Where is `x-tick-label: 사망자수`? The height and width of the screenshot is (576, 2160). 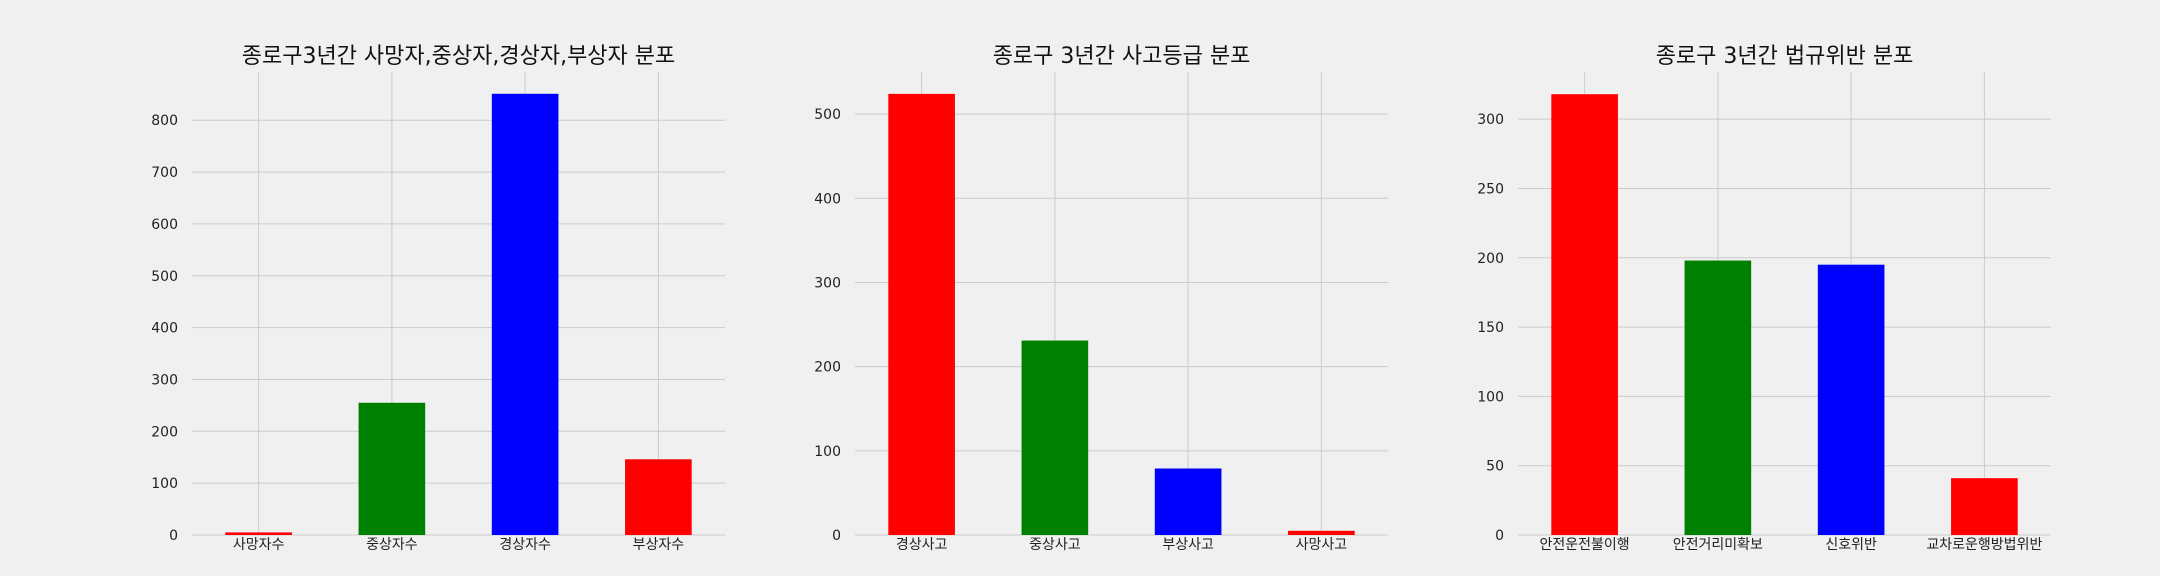 x-tick-label: 사망자수 is located at coordinates (259, 545).